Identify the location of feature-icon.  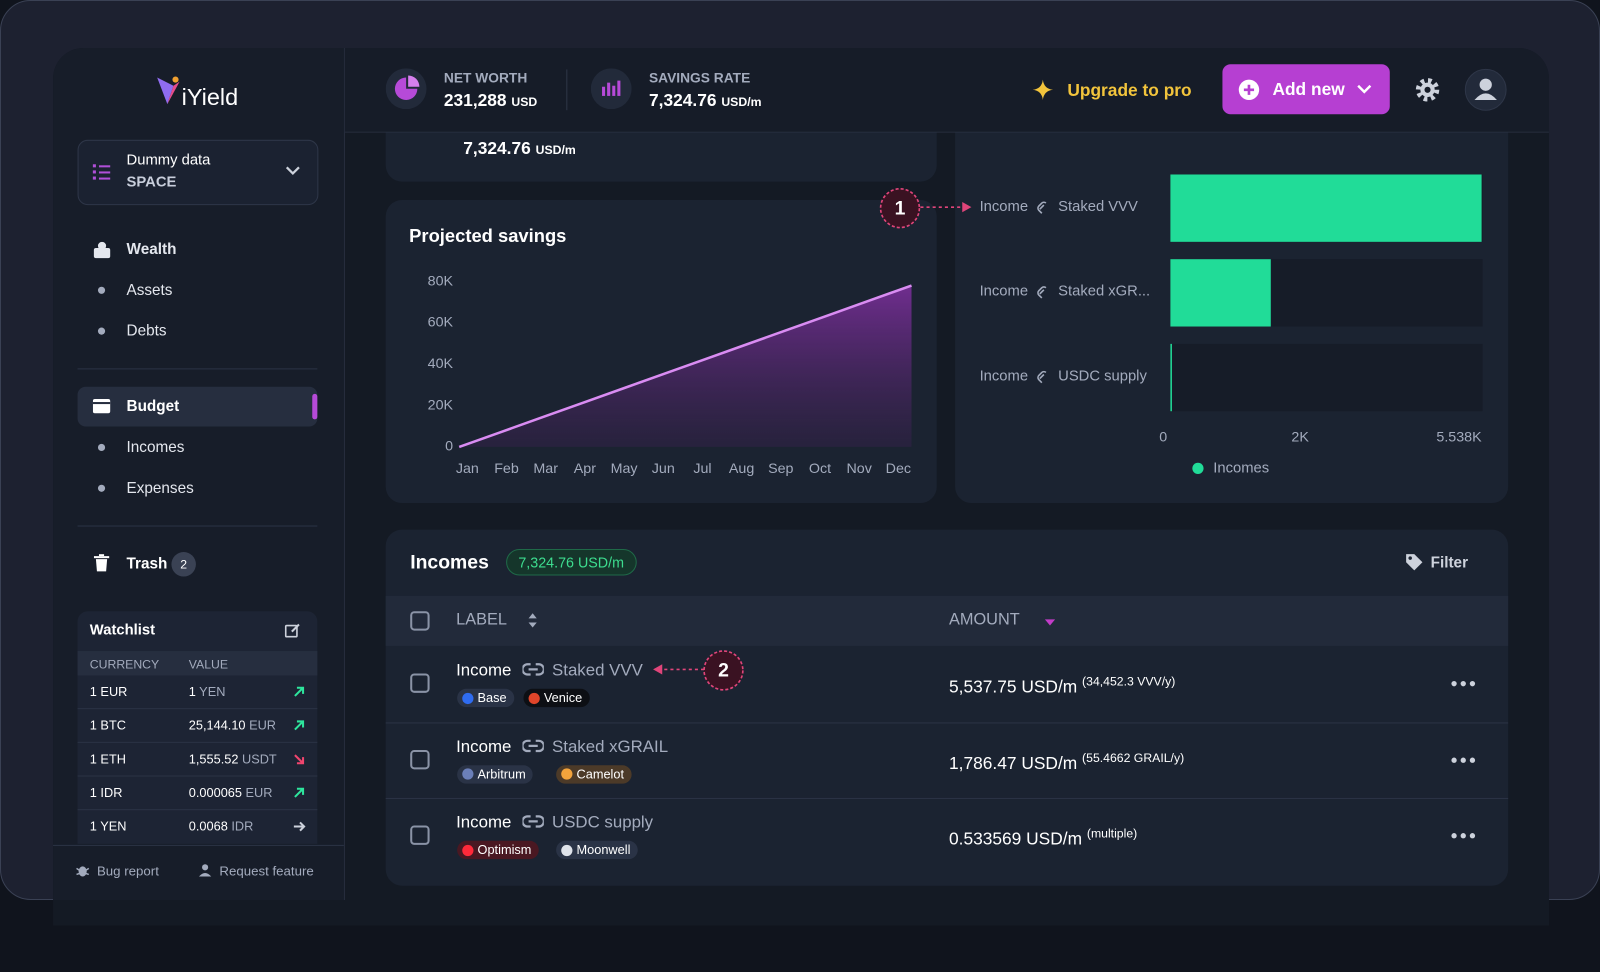
(205, 870).